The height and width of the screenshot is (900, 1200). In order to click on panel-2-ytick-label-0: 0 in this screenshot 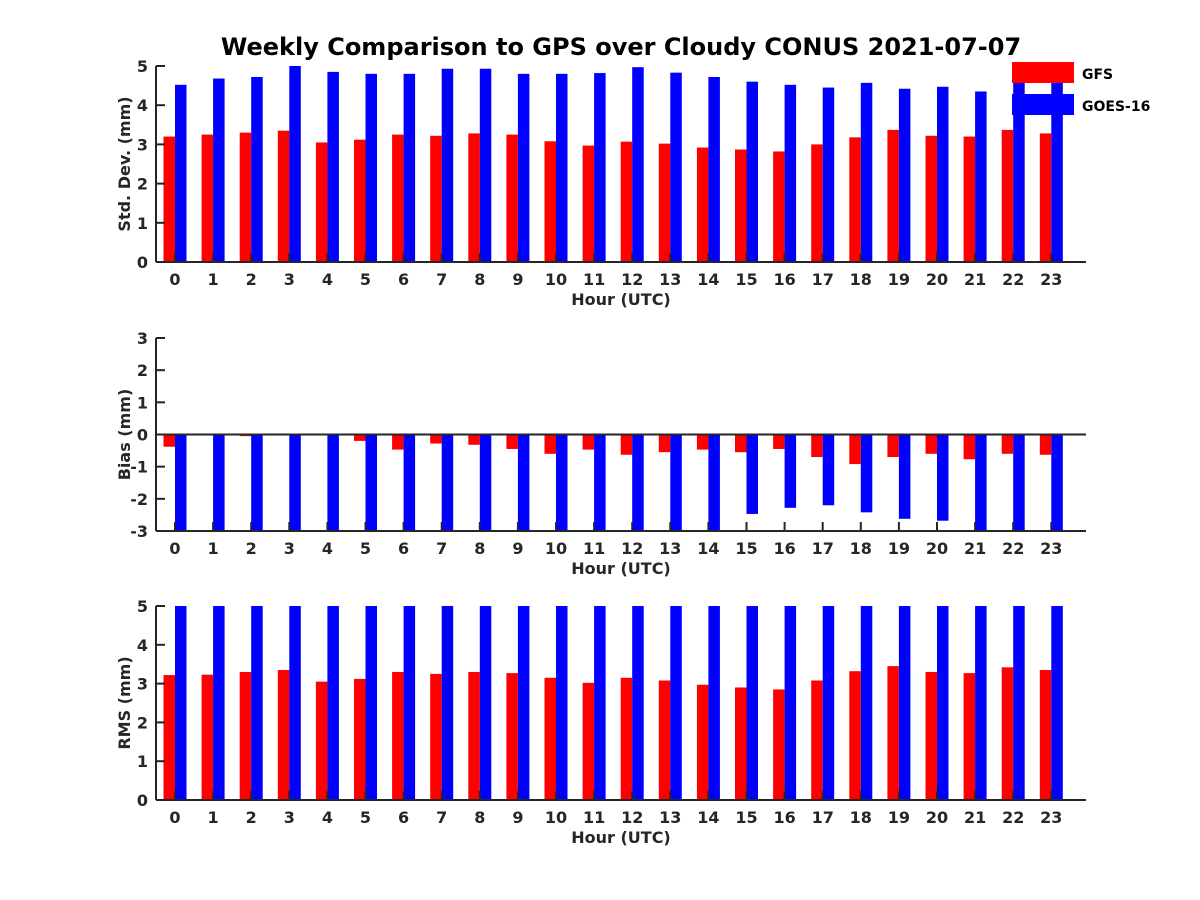, I will do `click(142, 800)`.